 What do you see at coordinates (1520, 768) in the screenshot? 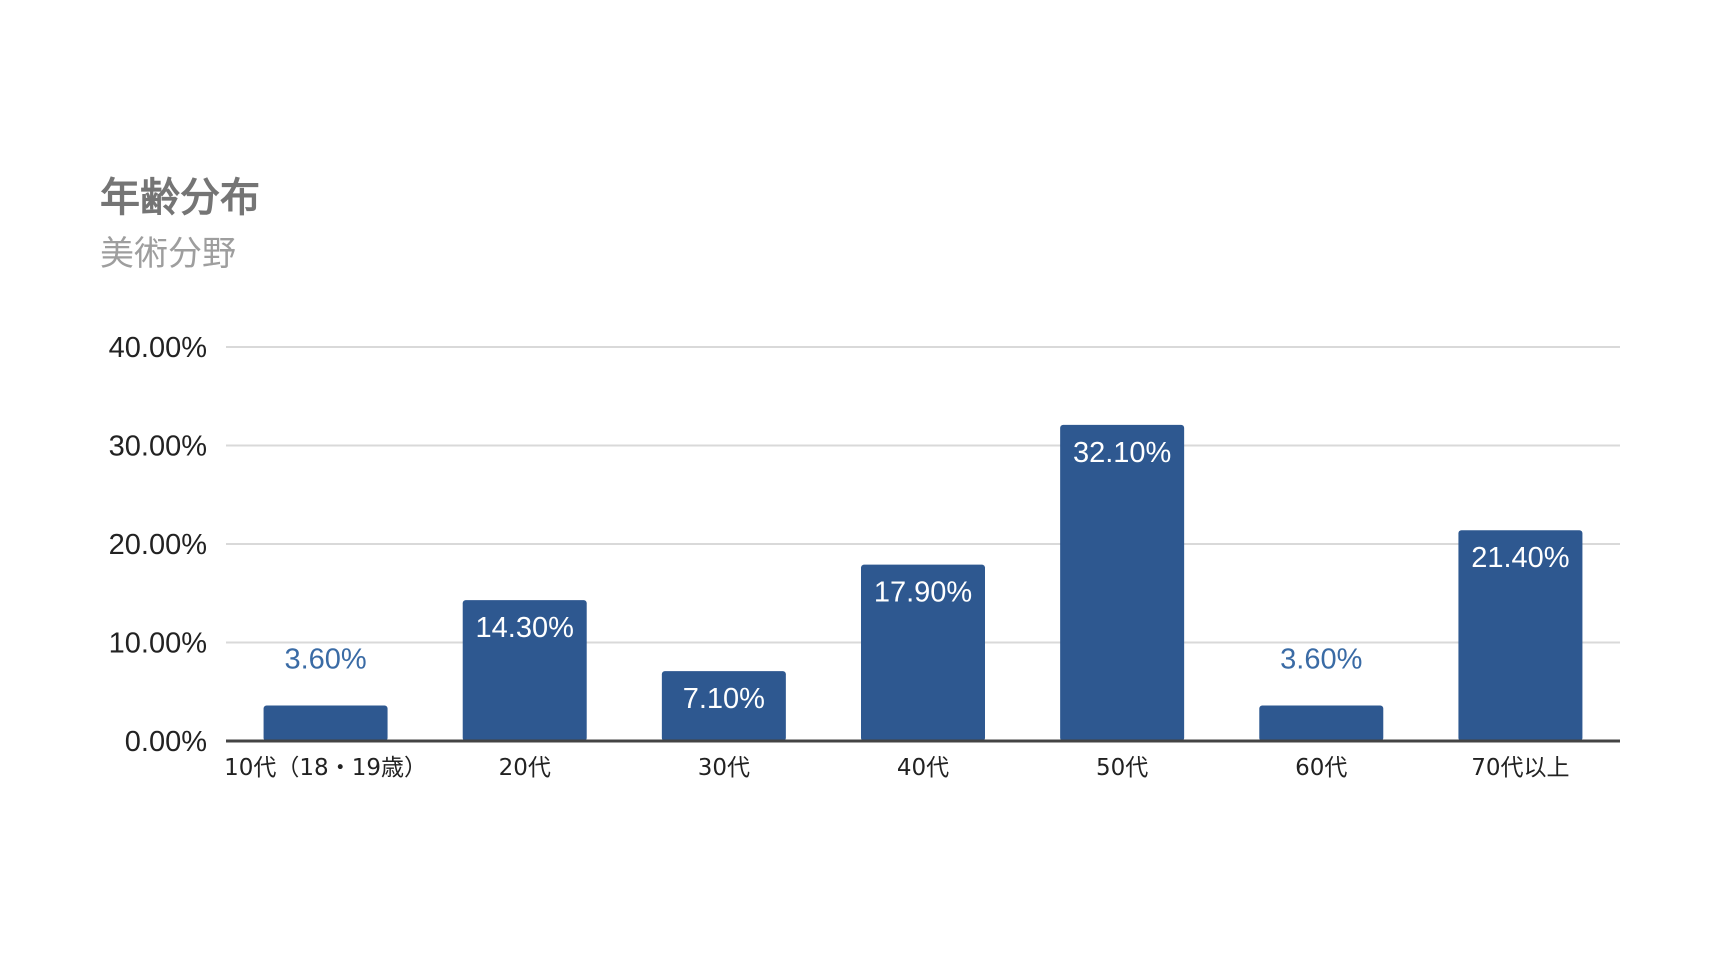
I see `x-tick-label: 70代以上` at bounding box center [1520, 768].